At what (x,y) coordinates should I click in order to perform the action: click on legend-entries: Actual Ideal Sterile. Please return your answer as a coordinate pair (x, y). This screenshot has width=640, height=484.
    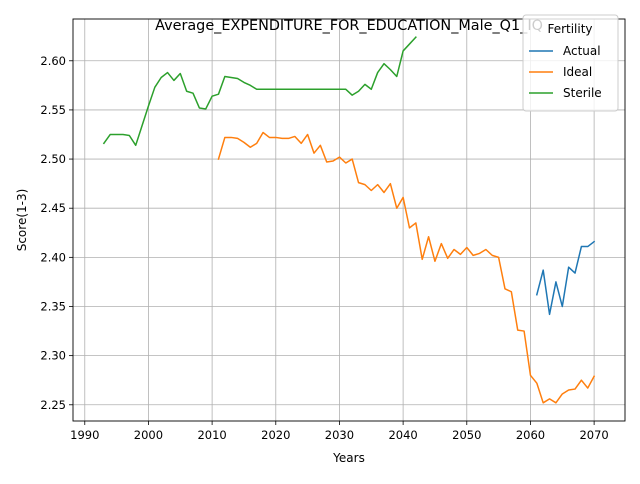
    Looking at the image, I should click on (565, 72).